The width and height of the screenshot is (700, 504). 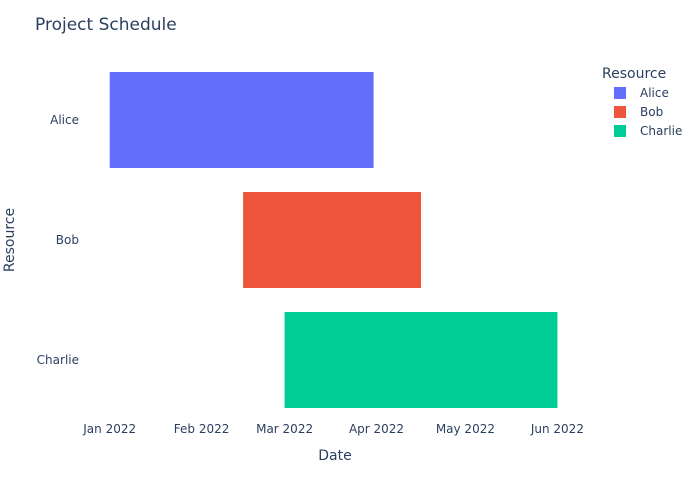 What do you see at coordinates (334, 456) in the screenshot?
I see `x-axis-title: Date` at bounding box center [334, 456].